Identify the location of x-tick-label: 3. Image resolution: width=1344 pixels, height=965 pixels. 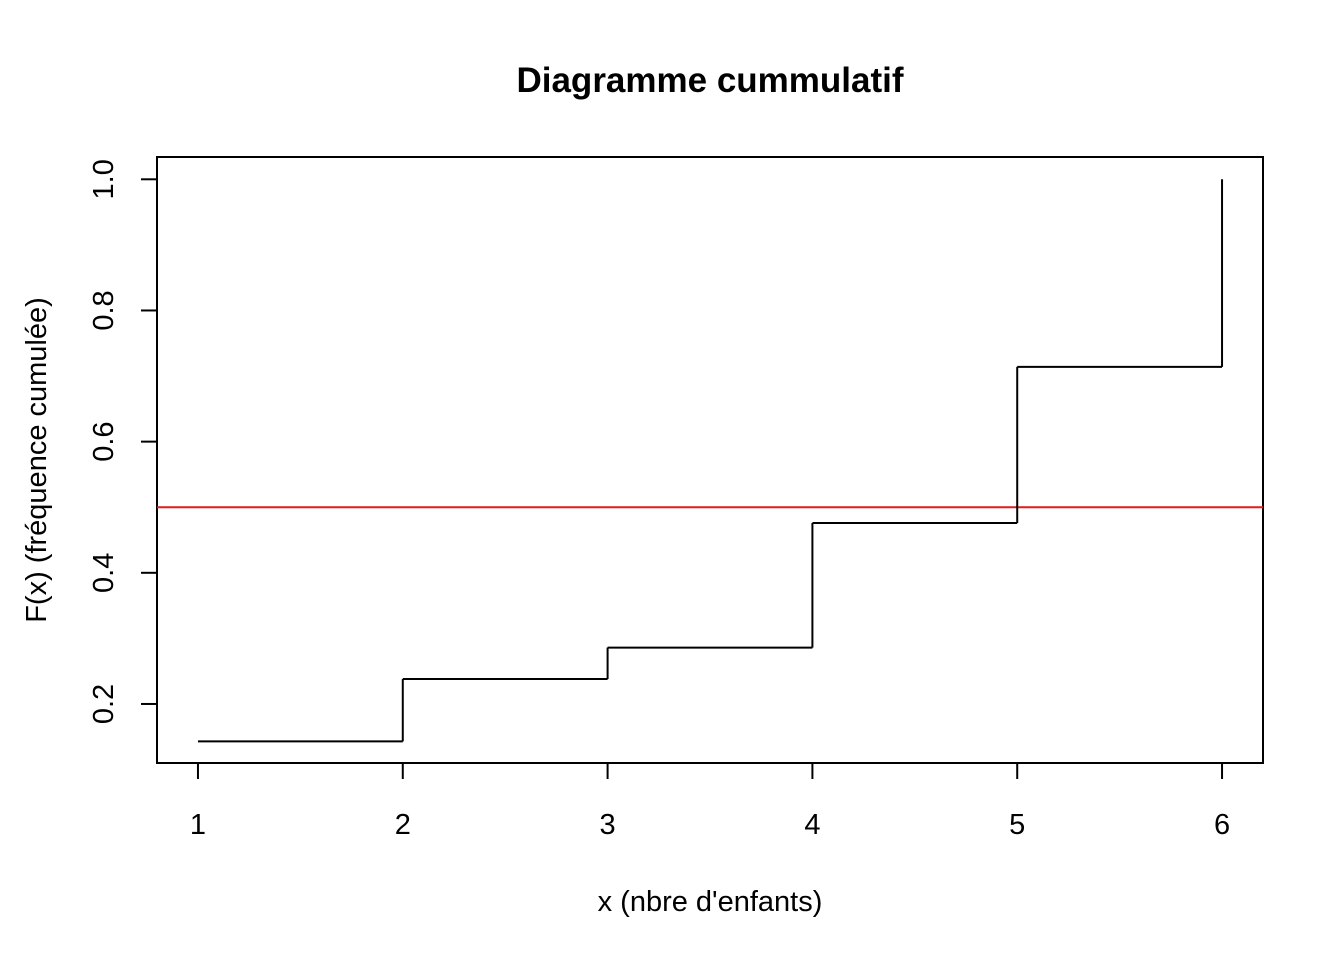
(608, 825).